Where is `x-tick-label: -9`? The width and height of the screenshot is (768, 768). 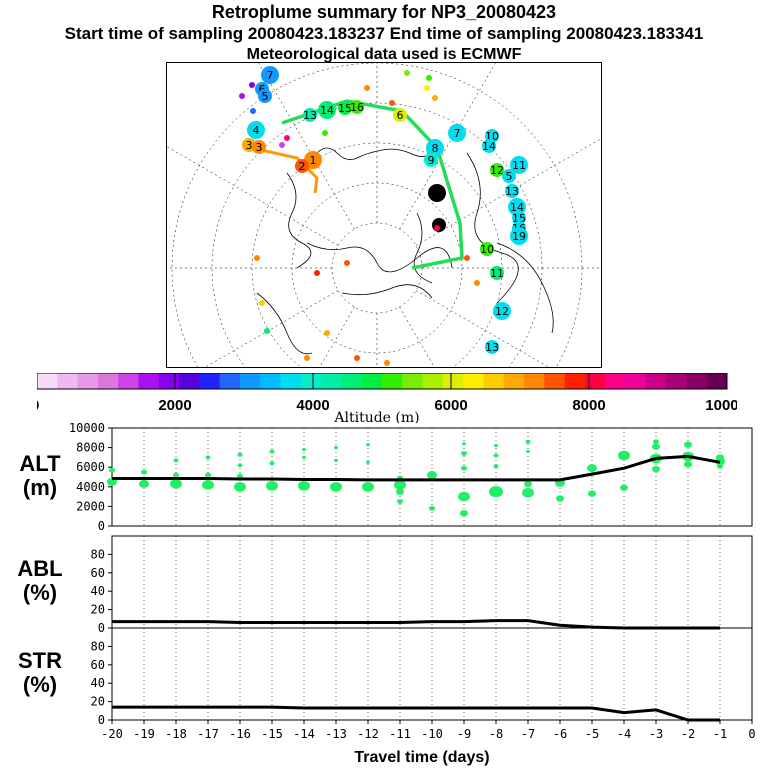
x-tick-label: -9 is located at coordinates (464, 734).